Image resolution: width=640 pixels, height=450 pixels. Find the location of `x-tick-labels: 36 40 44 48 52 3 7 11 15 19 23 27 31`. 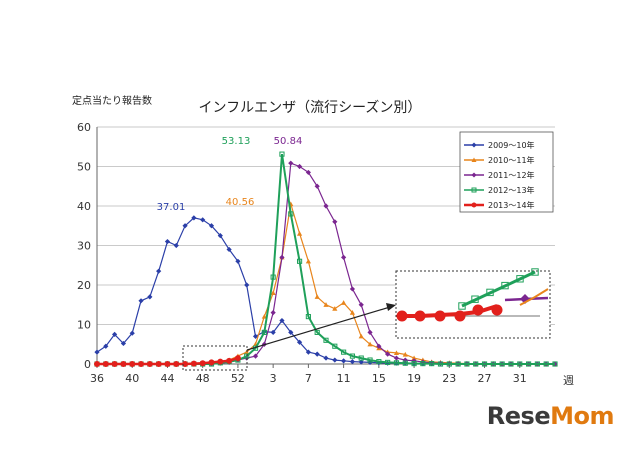

x-tick-labels: 36 40 44 48 52 3 7 11 15 19 23 27 31 is located at coordinates (308, 374).